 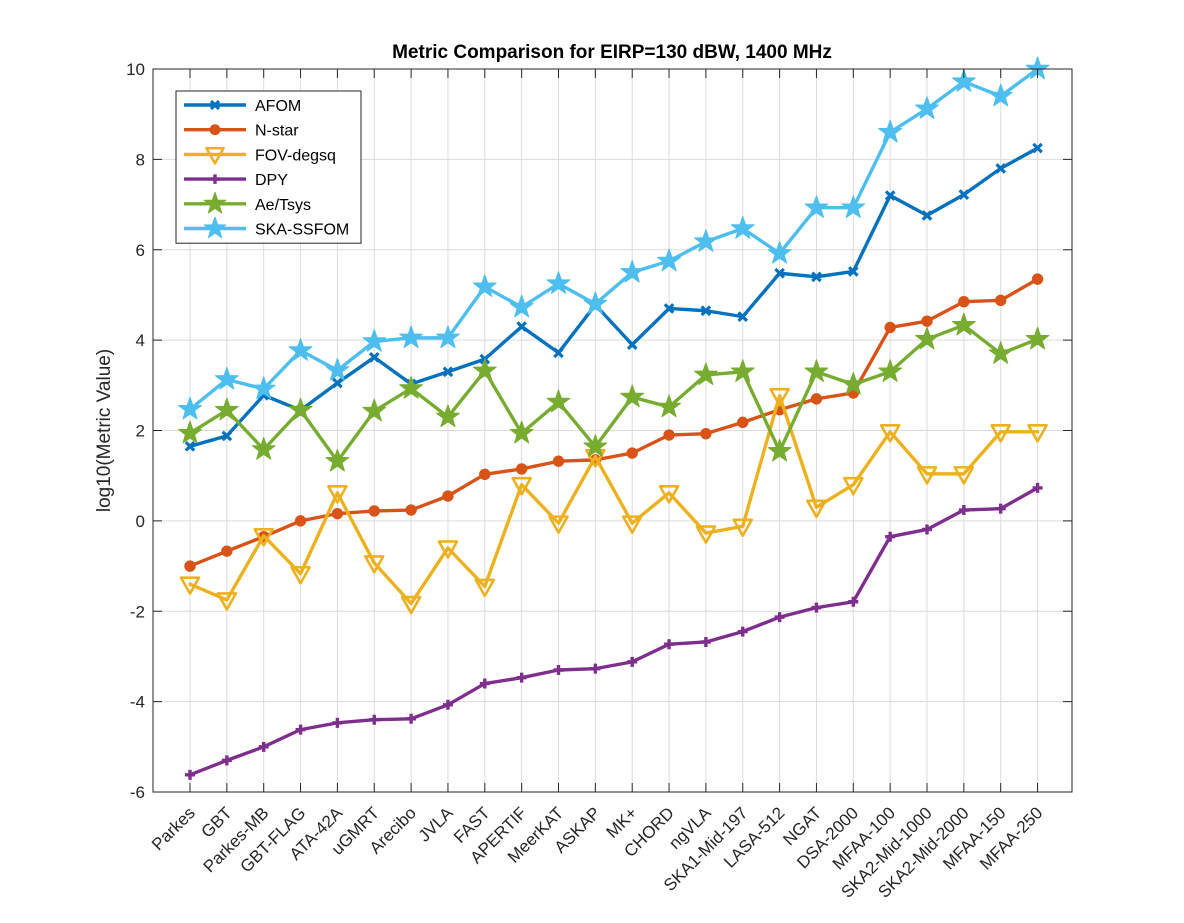 I want to click on series-line-ae-tsys, so click(x=614, y=393).